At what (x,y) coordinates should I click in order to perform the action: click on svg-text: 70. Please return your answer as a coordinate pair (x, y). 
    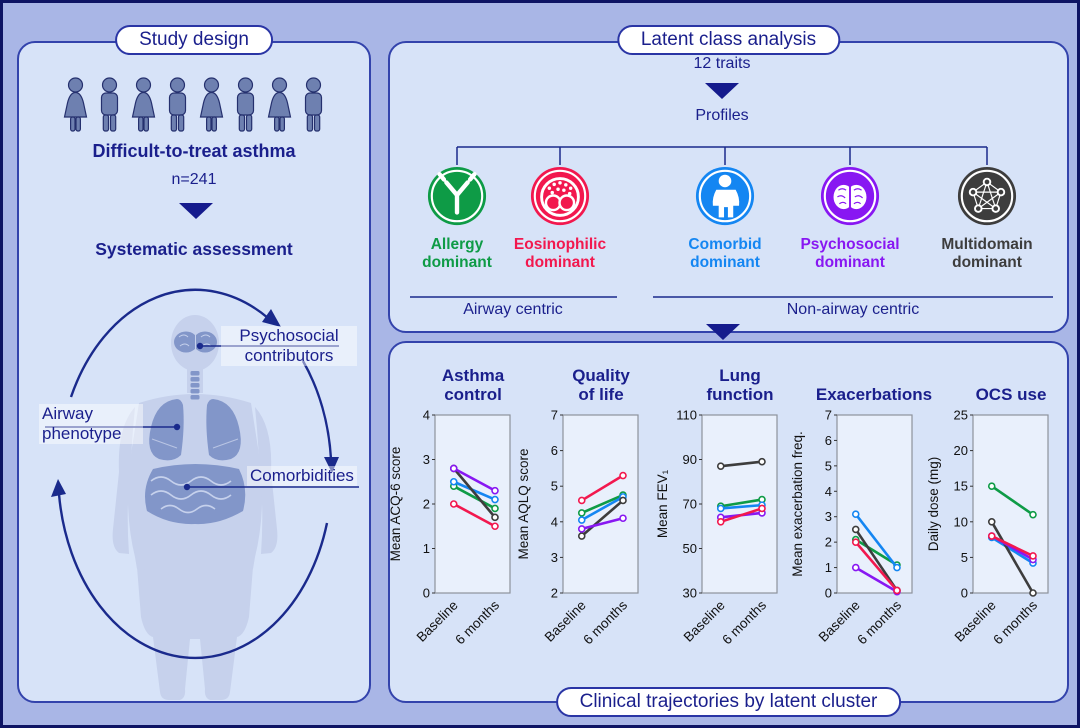
    Looking at the image, I should click on (690, 504).